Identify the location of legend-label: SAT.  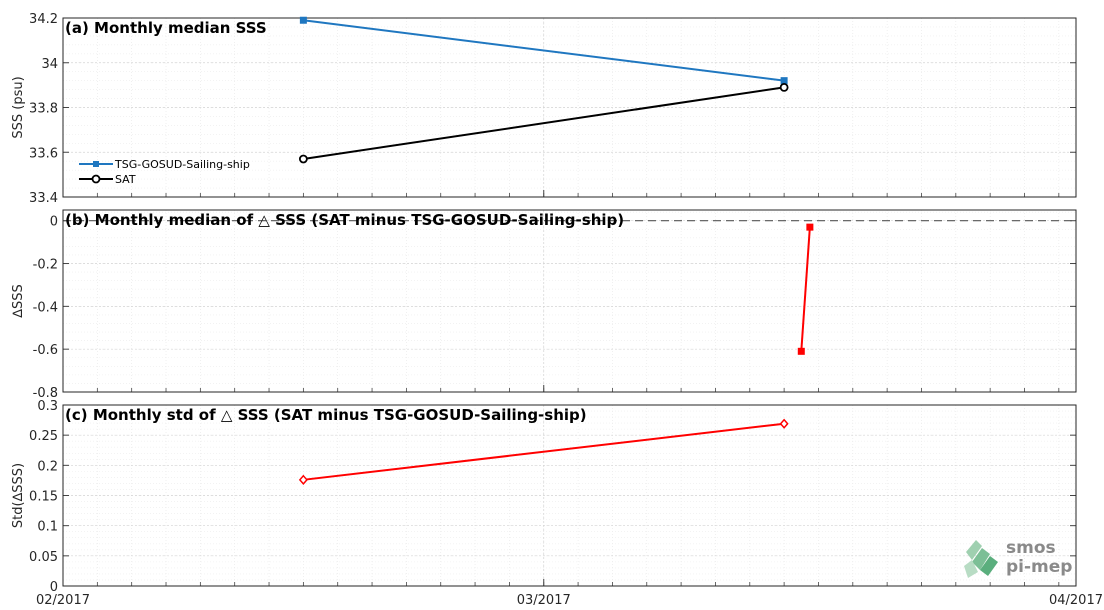
(125, 179).